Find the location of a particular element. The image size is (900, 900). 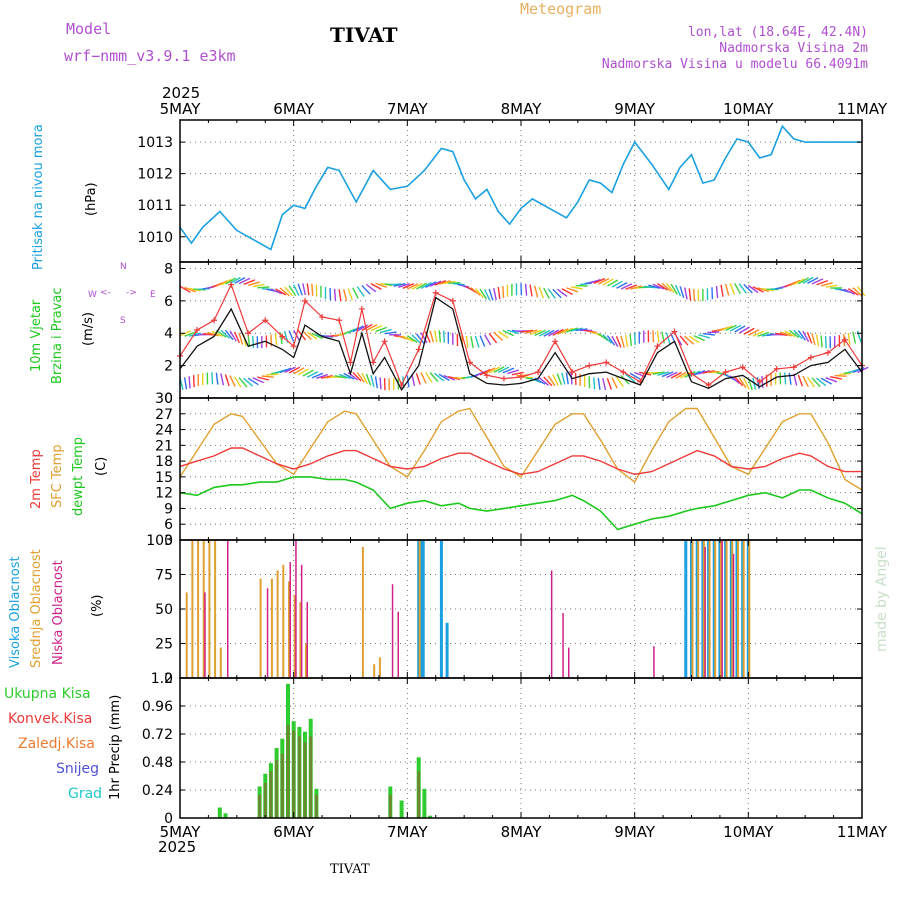

model-value: wrf−nmm_v3.9.1 e3km is located at coordinates (150, 56).